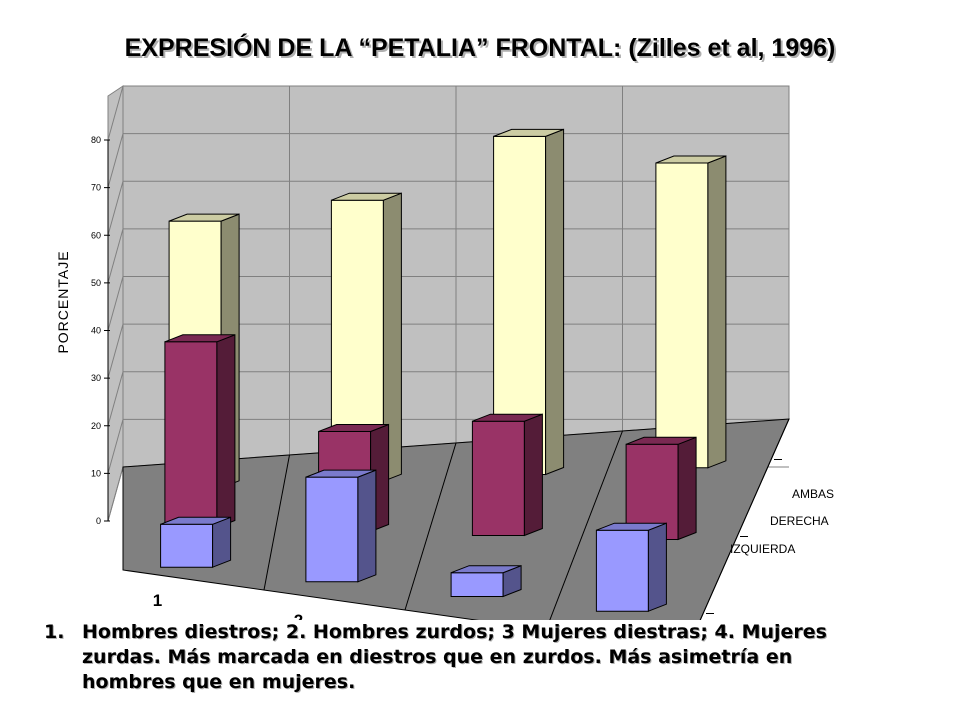 This screenshot has height=720, width=960. I want to click on y-tick-label-0: 0, so click(98, 521).